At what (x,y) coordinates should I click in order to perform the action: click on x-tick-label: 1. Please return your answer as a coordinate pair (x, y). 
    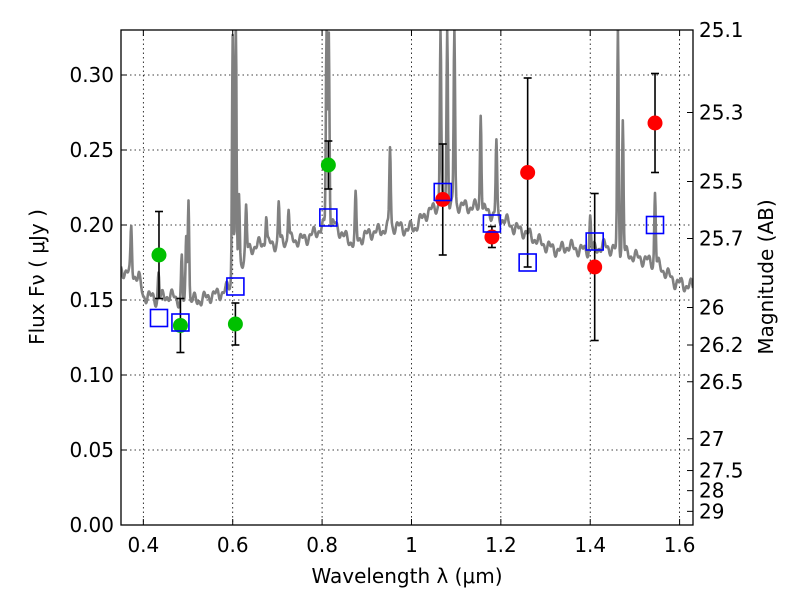
    Looking at the image, I should click on (411, 545).